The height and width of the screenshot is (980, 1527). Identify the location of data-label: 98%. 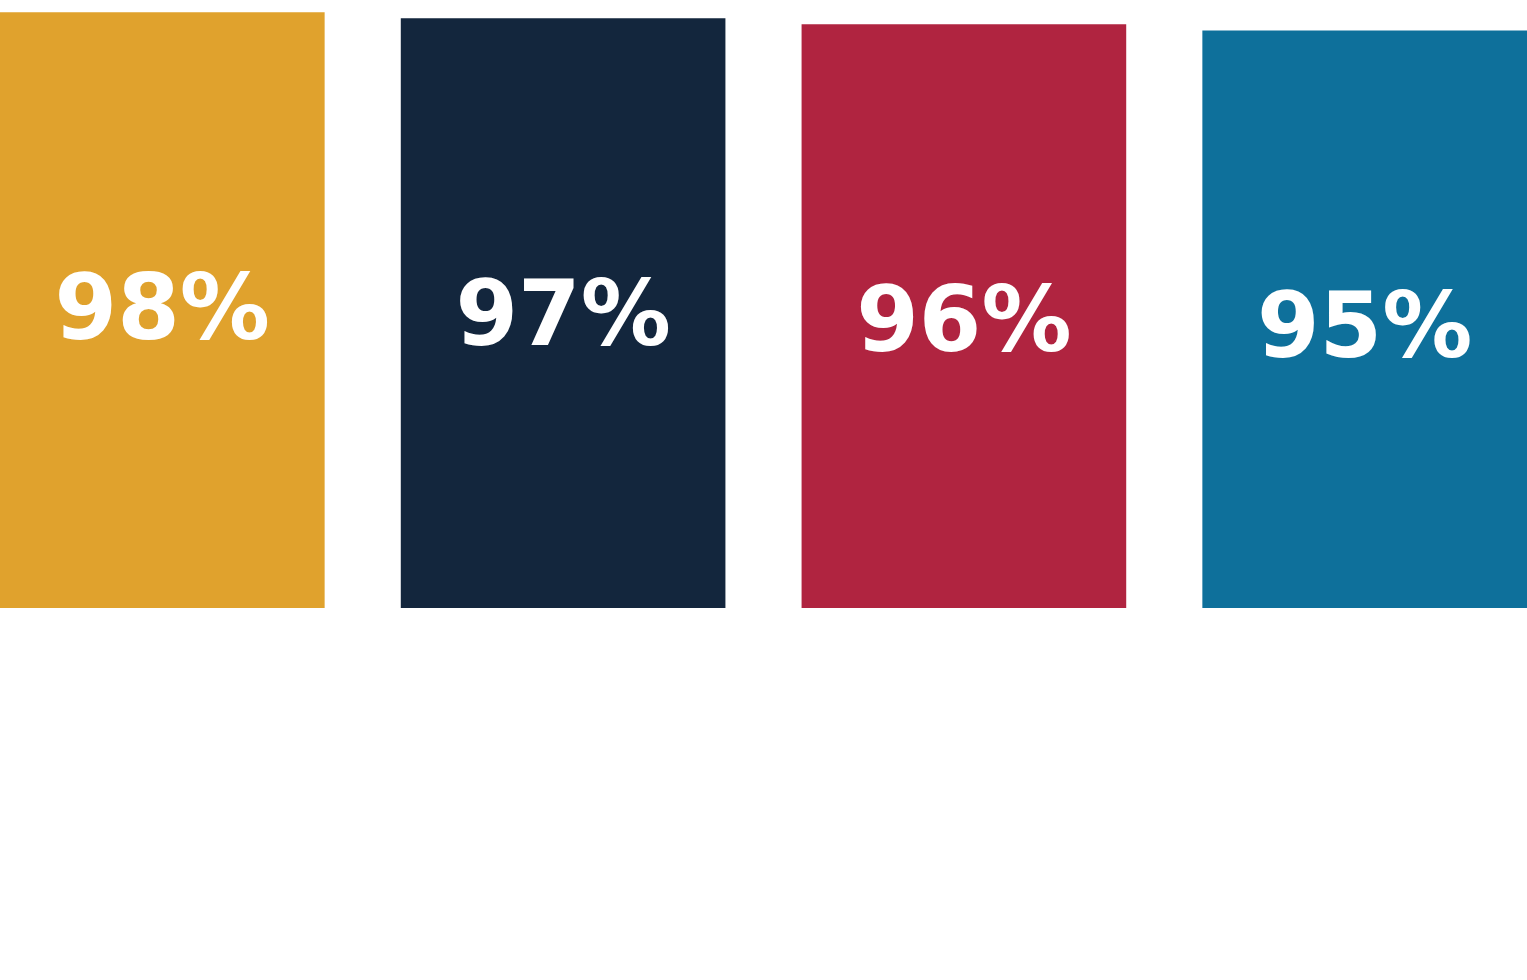
(162, 308).